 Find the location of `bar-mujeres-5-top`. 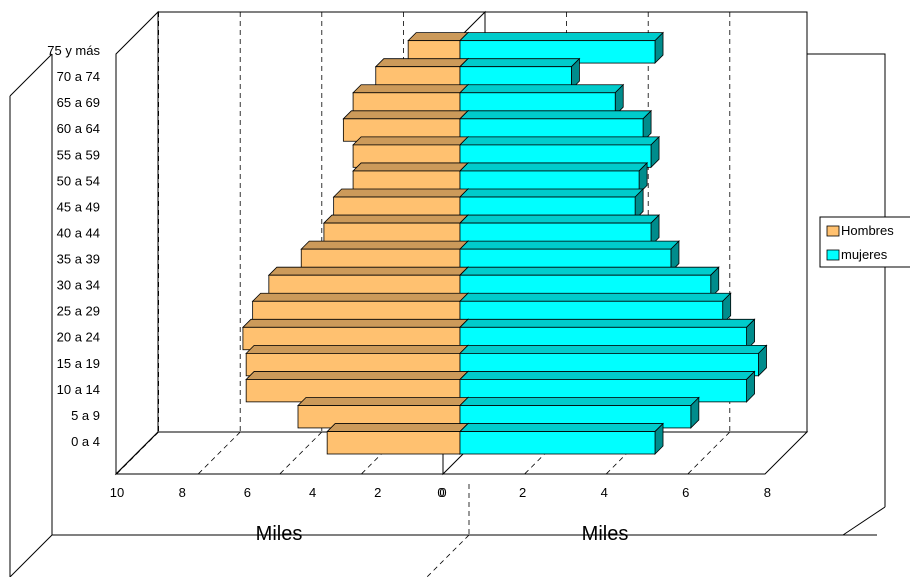

bar-mujeres-5-top is located at coordinates (595, 297).